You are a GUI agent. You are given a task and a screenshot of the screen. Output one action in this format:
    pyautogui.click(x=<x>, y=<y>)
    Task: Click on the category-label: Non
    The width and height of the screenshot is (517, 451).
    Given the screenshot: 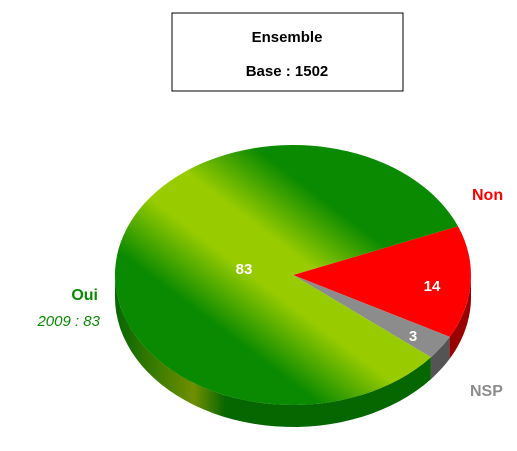 What is the action you would take?
    pyautogui.click(x=487, y=195)
    